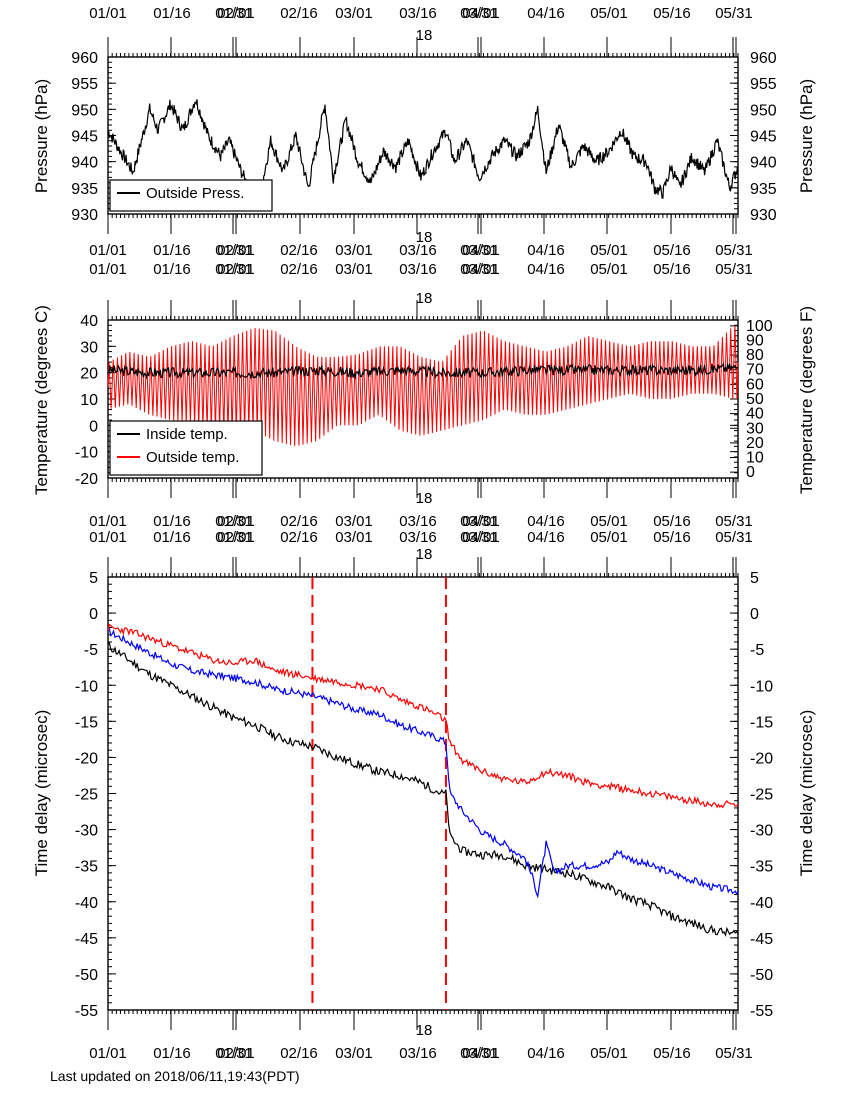 This screenshot has width=850, height=1105. Describe the element at coordinates (354, 1053) in the screenshot. I see `time-tick-label-2: 03/01` at that location.